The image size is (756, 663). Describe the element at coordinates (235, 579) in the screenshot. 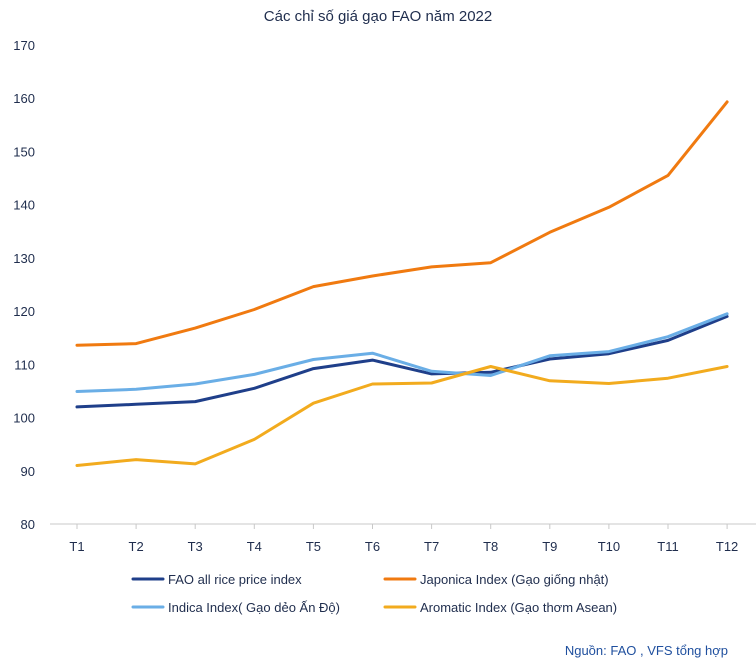

I see `legend-label: FAO all rice price index` at that location.